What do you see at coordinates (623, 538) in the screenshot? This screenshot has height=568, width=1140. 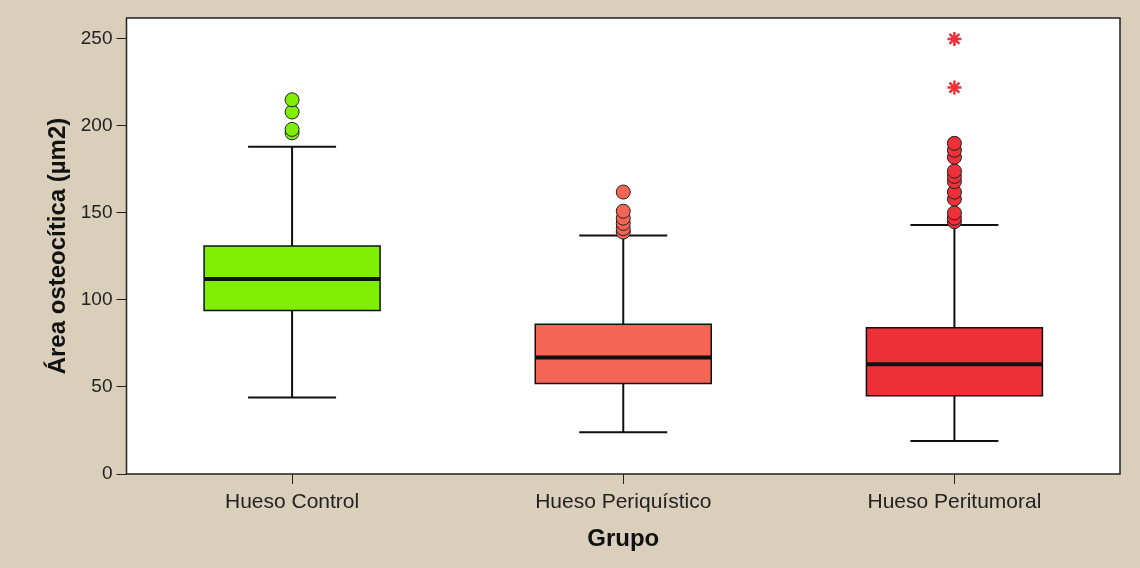 I see `x-axis-title: Grupo` at bounding box center [623, 538].